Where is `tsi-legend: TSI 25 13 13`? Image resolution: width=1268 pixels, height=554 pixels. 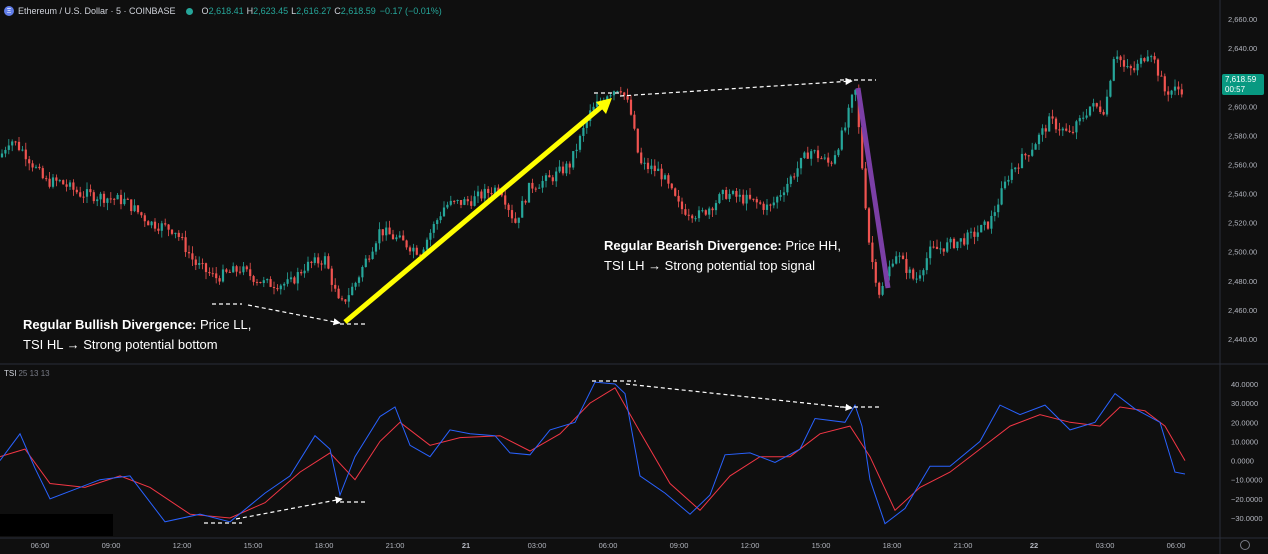
tsi-legend: TSI 25 13 13 is located at coordinates (27, 373).